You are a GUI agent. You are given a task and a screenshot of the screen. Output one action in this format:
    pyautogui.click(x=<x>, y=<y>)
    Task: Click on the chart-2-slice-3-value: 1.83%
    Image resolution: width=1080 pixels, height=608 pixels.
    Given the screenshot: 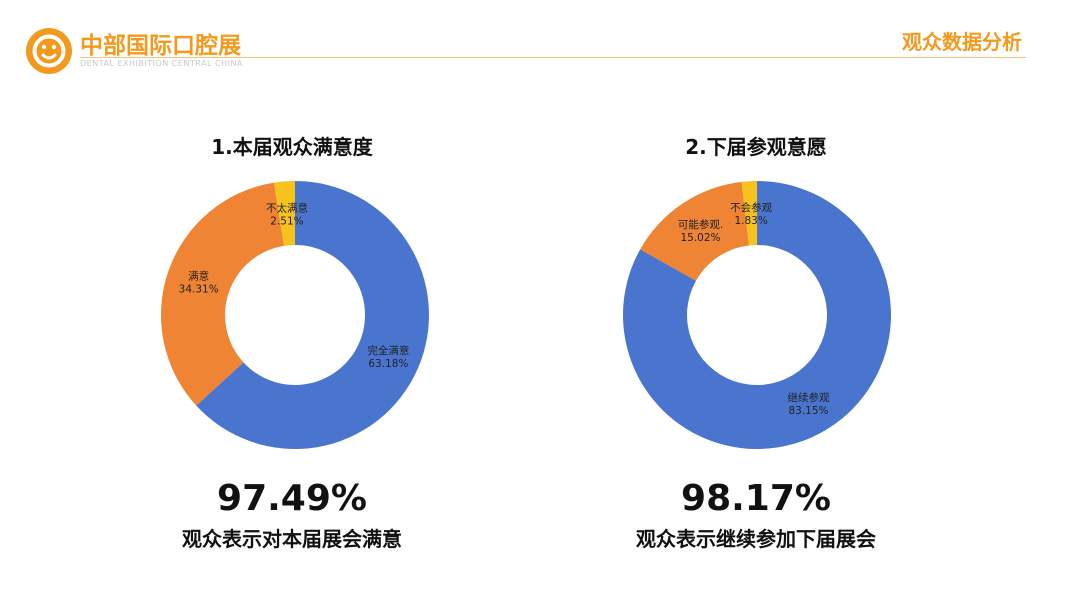 What is the action you would take?
    pyautogui.click(x=750, y=221)
    